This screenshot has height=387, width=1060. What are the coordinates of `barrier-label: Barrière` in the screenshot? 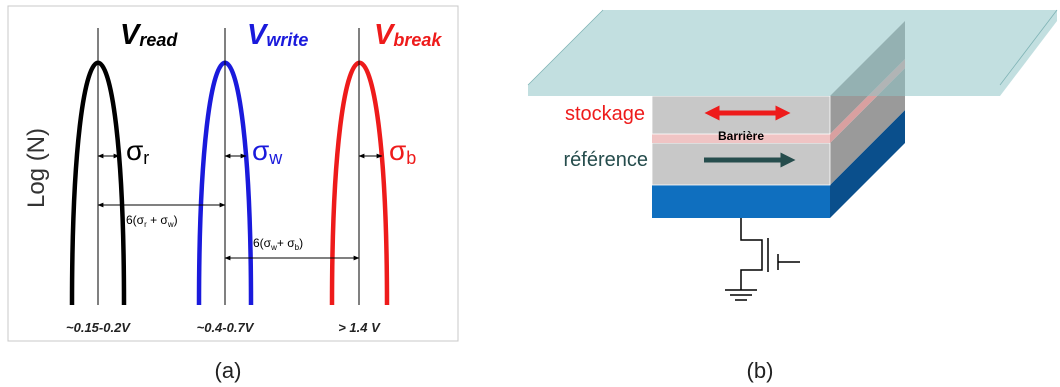 It's located at (741, 136).